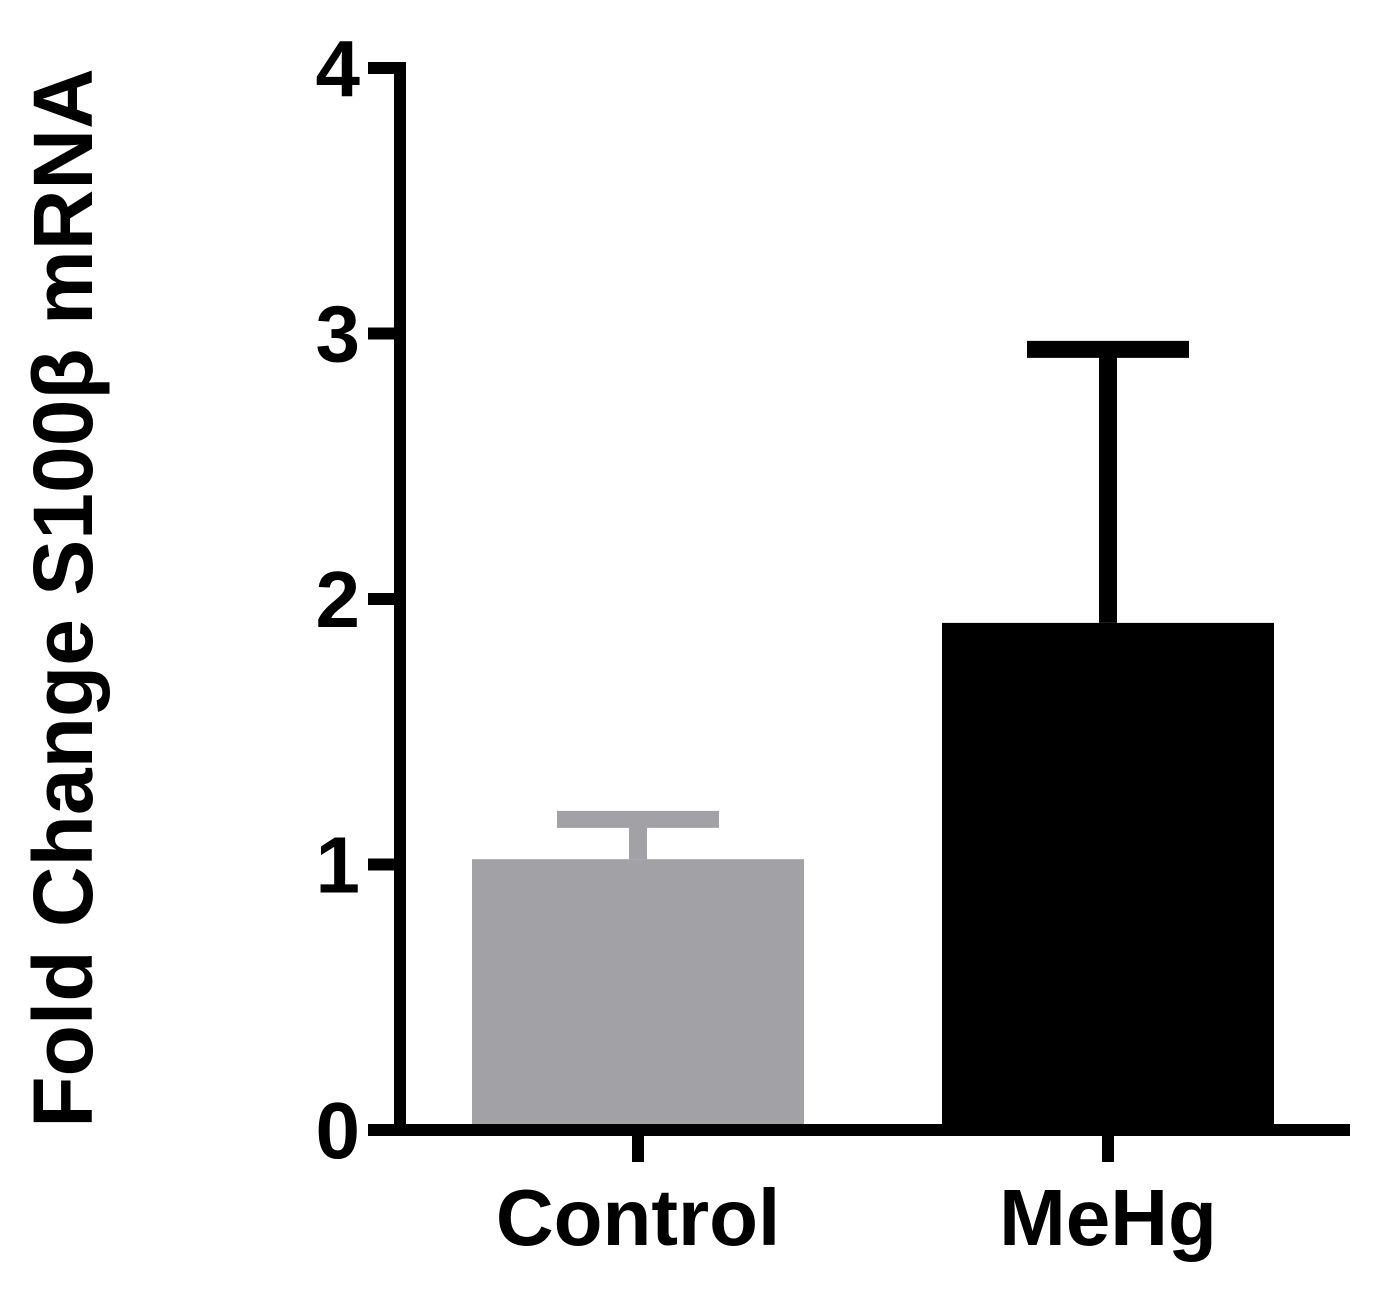  I want to click on y-tick-label-4: 4, so click(338, 68).